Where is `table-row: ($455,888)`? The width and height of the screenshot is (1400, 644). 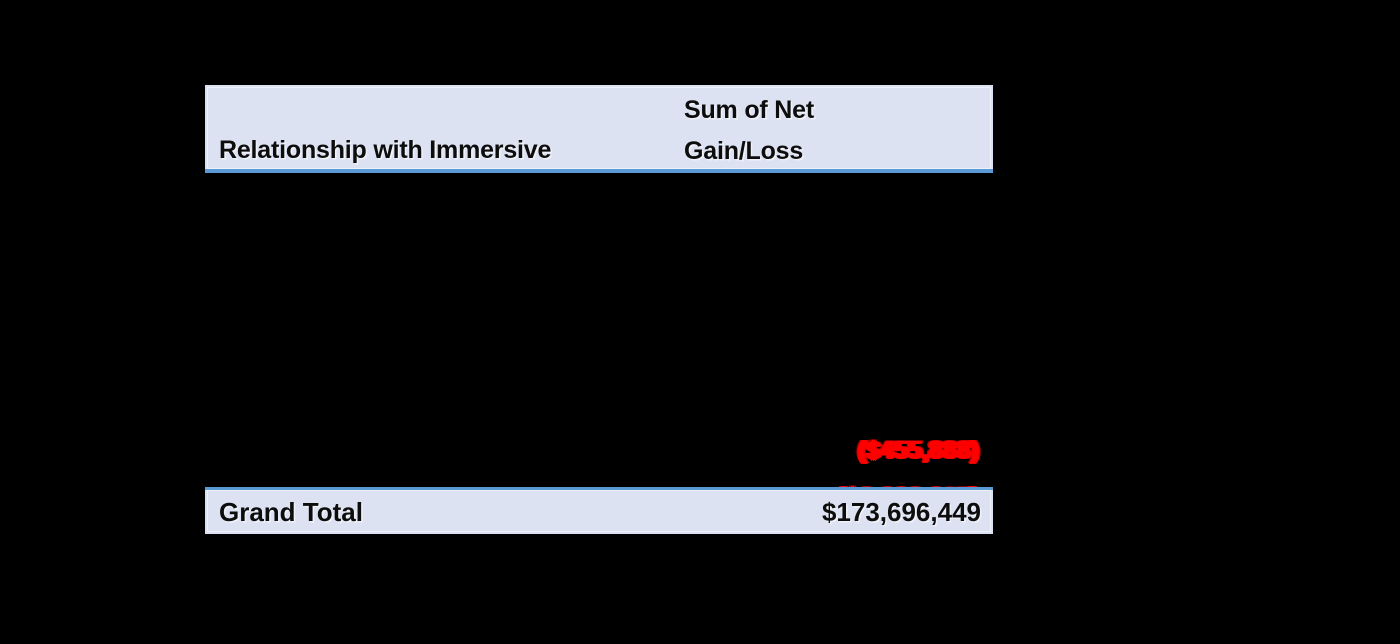
table-row: ($455,888) is located at coordinates (599, 450).